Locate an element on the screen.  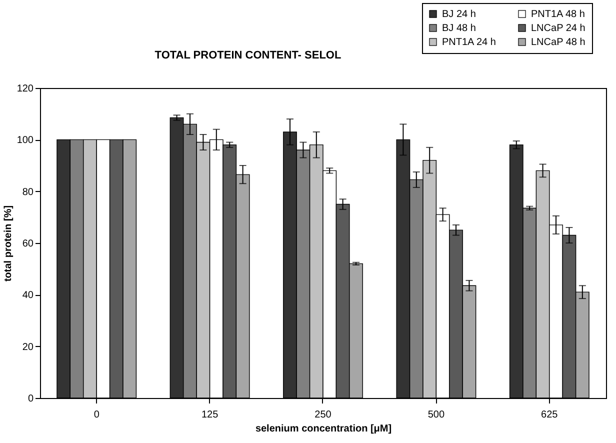
chart-title: TOTAL PROTEIN CONTENT- SELOL is located at coordinates (248, 56).